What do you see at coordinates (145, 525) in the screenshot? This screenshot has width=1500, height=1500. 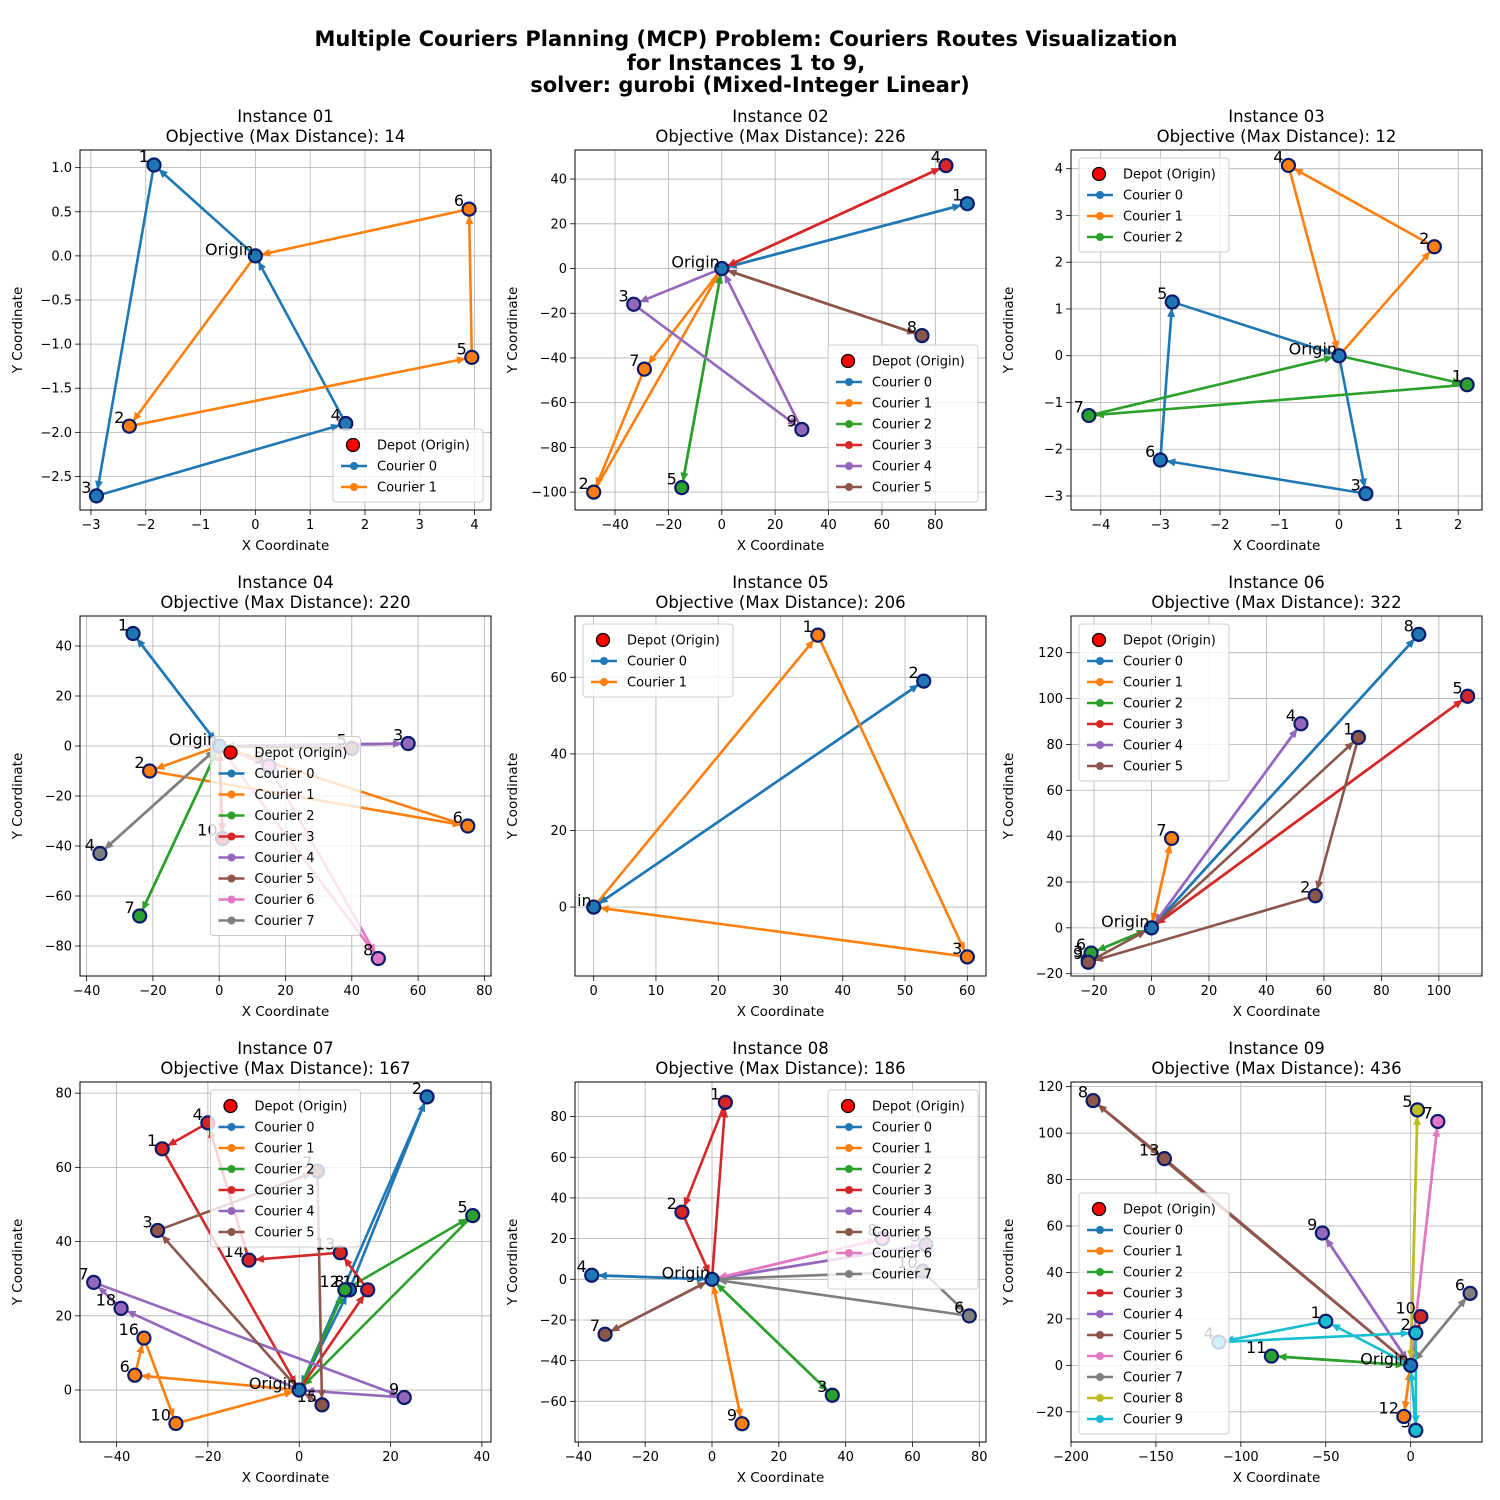 I see `x-tick-label: −2` at bounding box center [145, 525].